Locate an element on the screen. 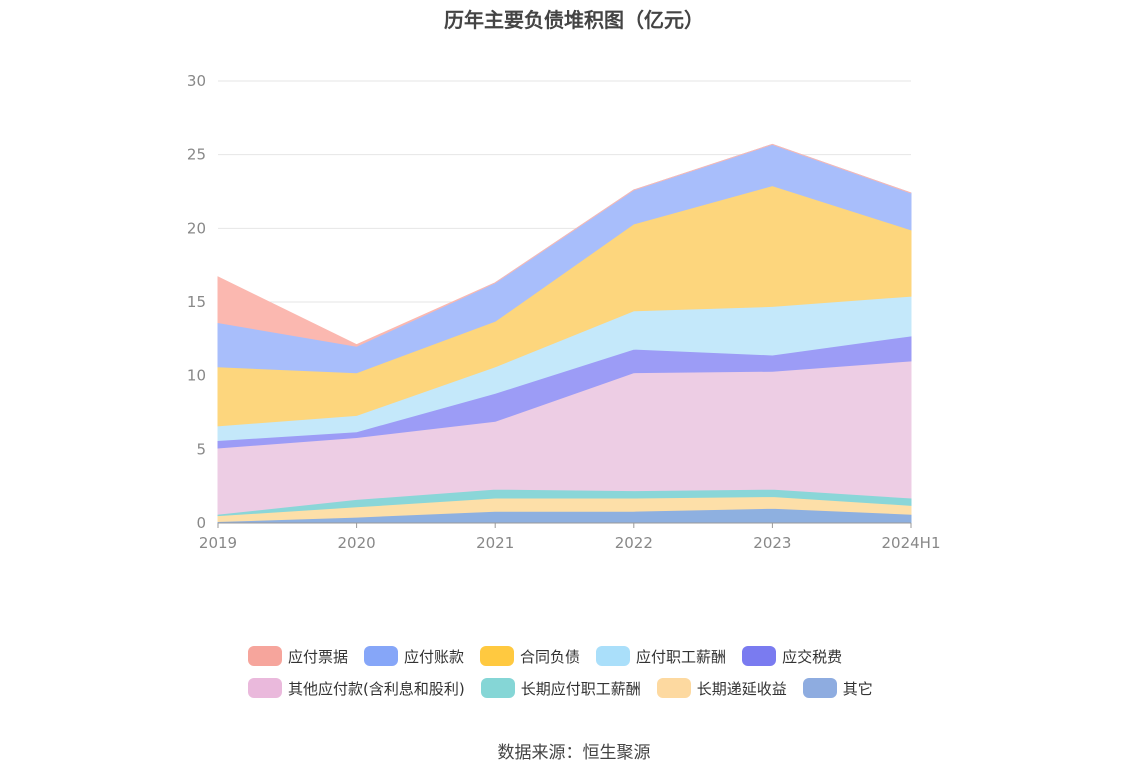 The image size is (1148, 776). x-tick-label: 2024H1 is located at coordinates (911, 543).